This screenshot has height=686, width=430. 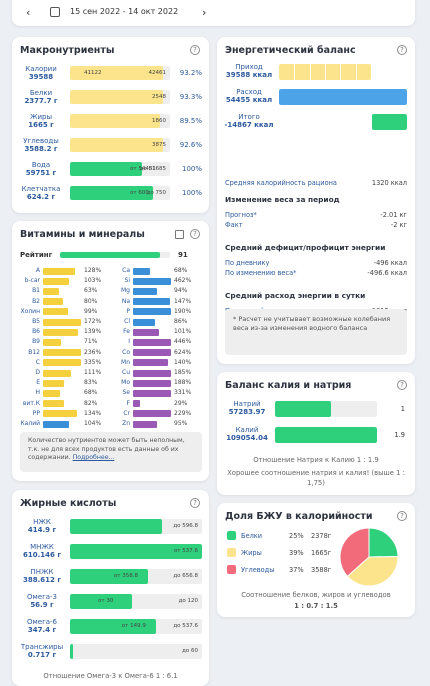 What do you see at coordinates (37, 270) in the screenshot?
I see `vitamin-name: A` at bounding box center [37, 270].